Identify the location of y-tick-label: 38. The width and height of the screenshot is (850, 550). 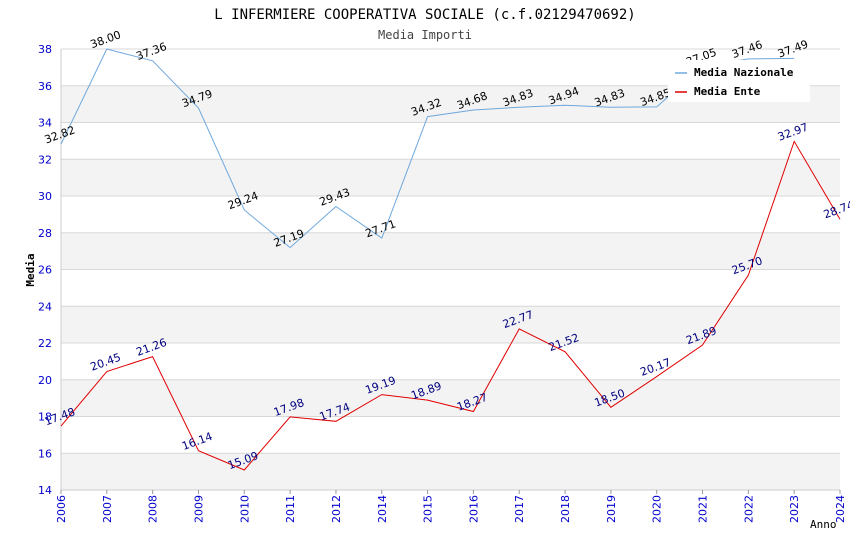
(45, 49).